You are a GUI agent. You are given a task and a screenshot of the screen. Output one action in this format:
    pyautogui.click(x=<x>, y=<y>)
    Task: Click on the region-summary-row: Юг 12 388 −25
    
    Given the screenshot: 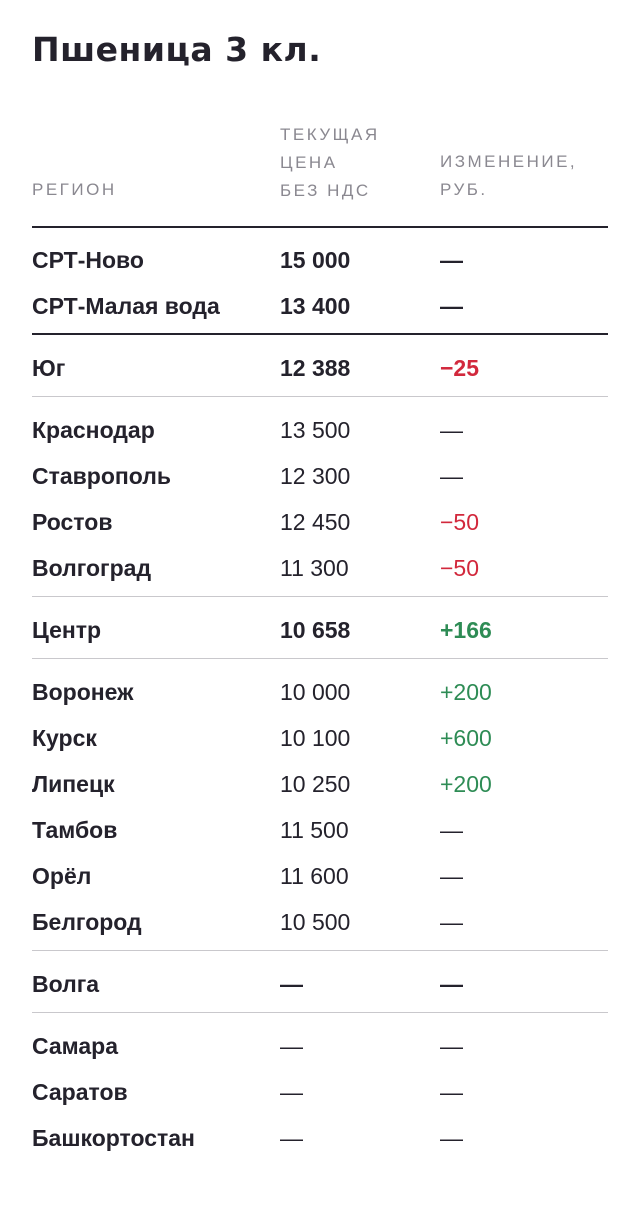 What is the action you would take?
    pyautogui.click(x=320, y=368)
    